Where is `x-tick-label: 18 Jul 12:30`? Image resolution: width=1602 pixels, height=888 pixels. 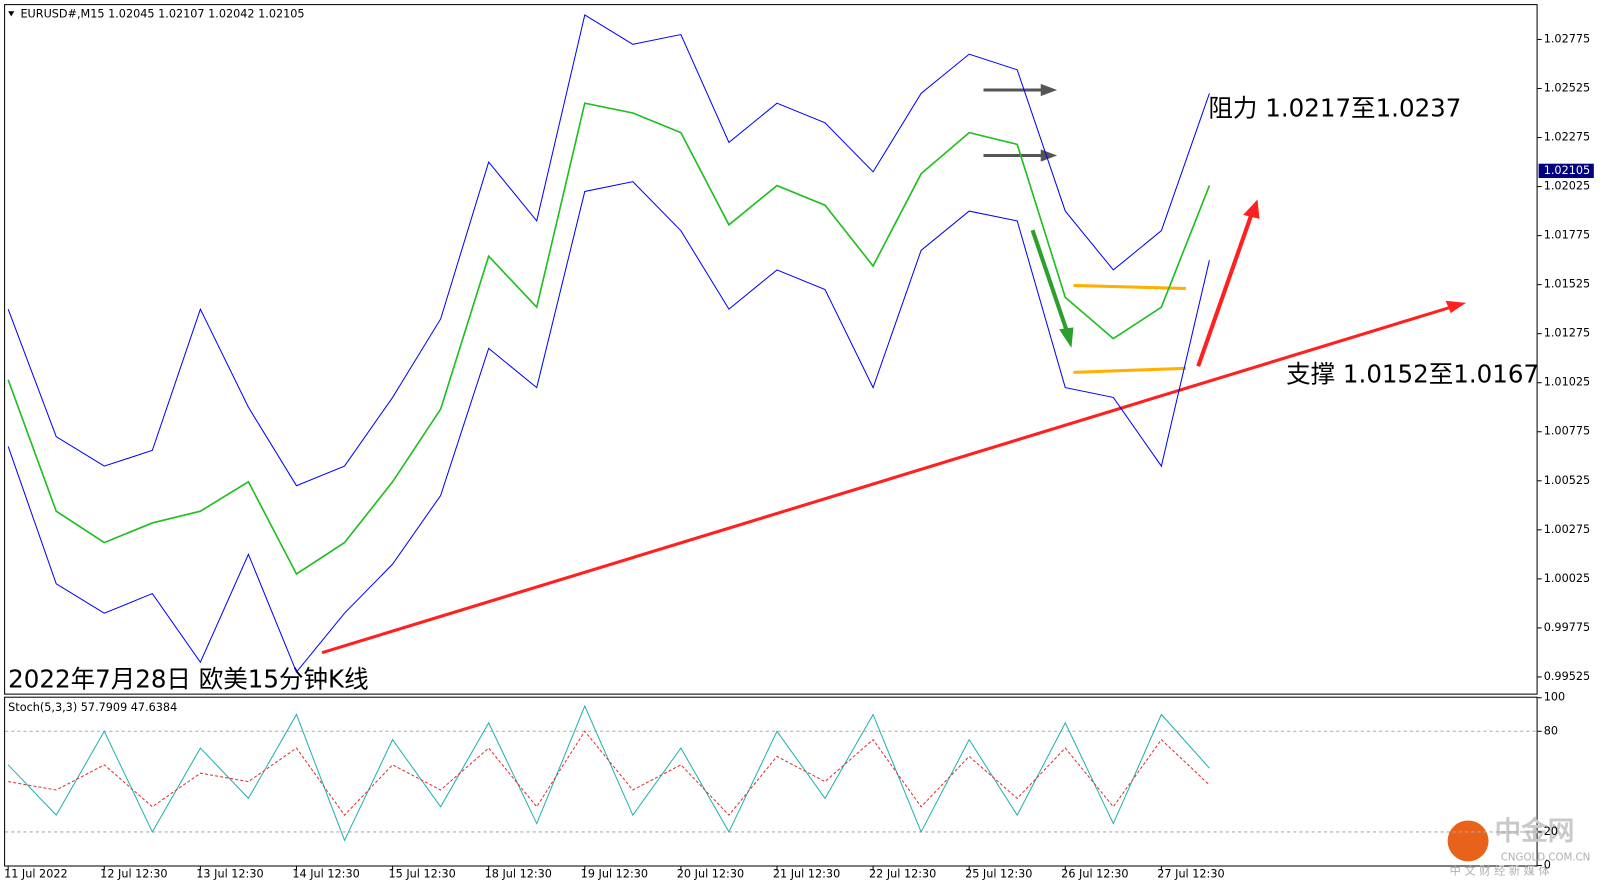 x-tick-label: 18 Jul 12:30 is located at coordinates (518, 874).